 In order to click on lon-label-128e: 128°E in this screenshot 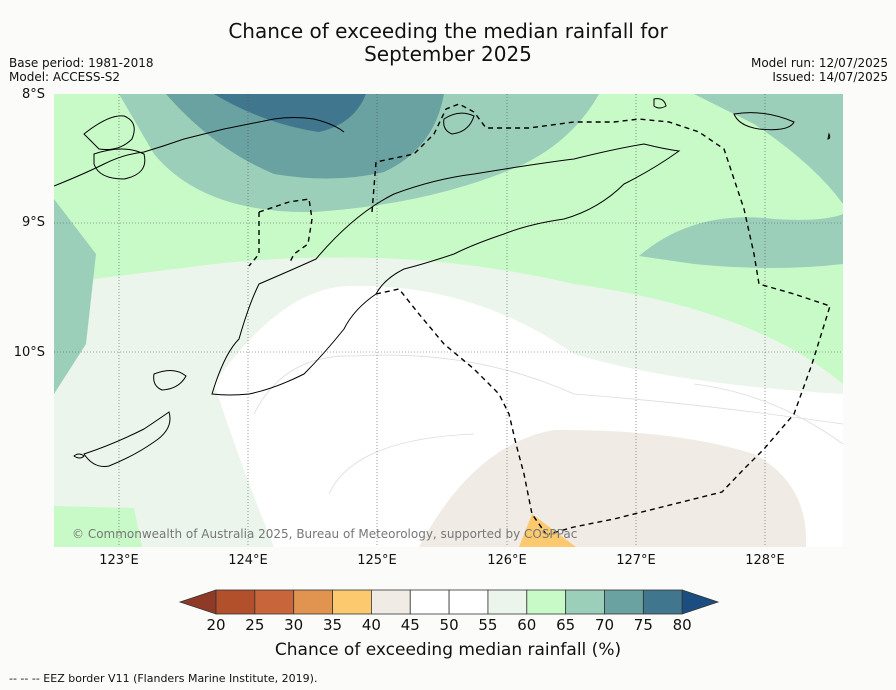, I will do `click(765, 560)`.